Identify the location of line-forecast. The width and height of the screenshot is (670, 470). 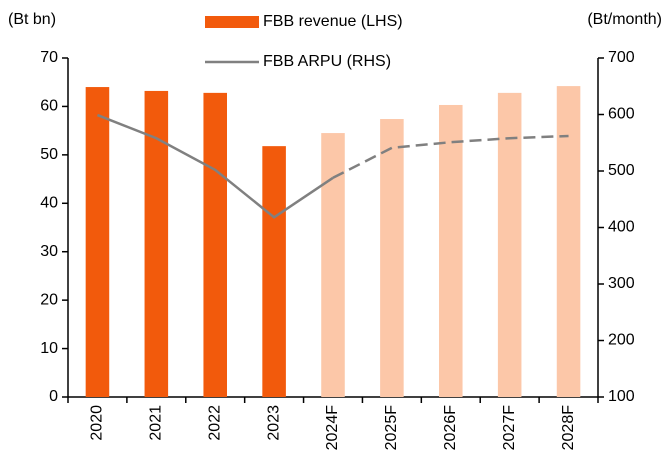
(450, 156).